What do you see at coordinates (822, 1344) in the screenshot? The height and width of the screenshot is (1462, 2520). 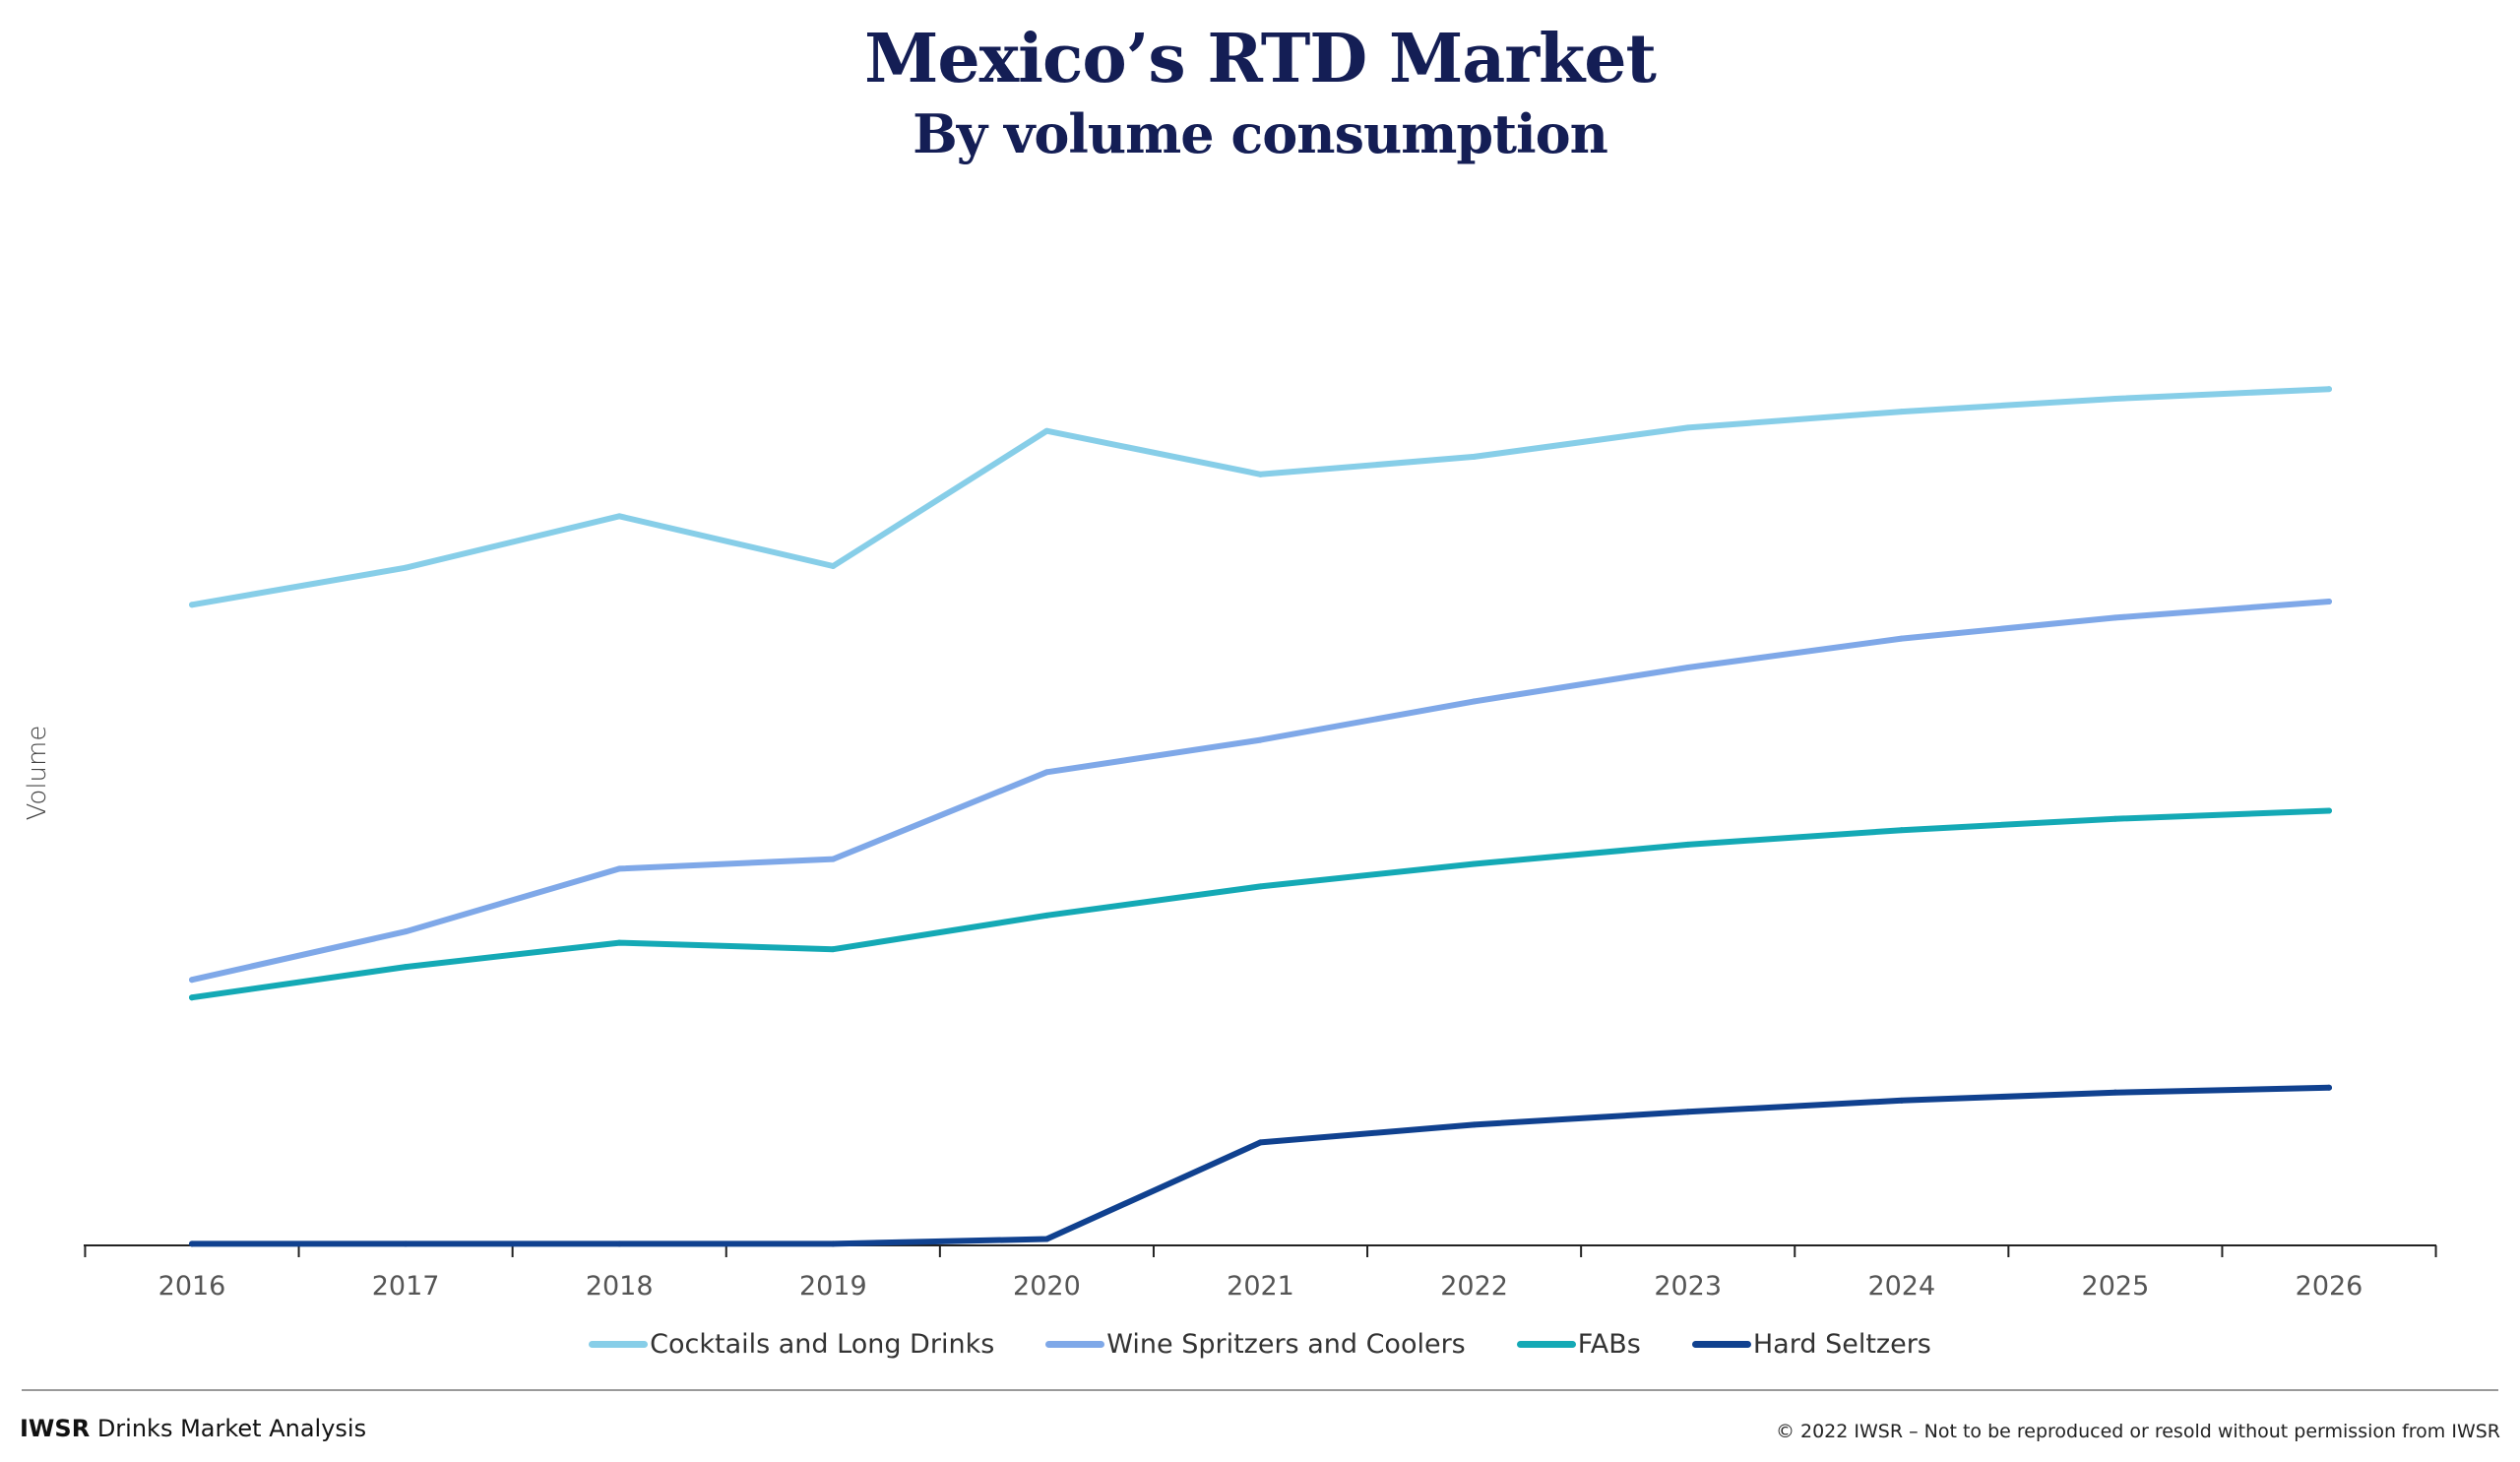 I see `legend-label: Cocktails and Long Drinks` at bounding box center [822, 1344].